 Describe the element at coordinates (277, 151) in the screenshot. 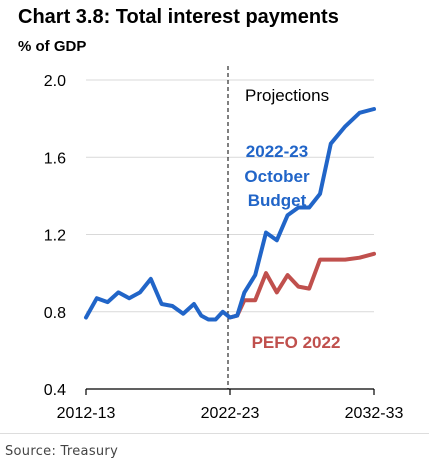

I see `series-label-october-budget: 2022-23` at that location.